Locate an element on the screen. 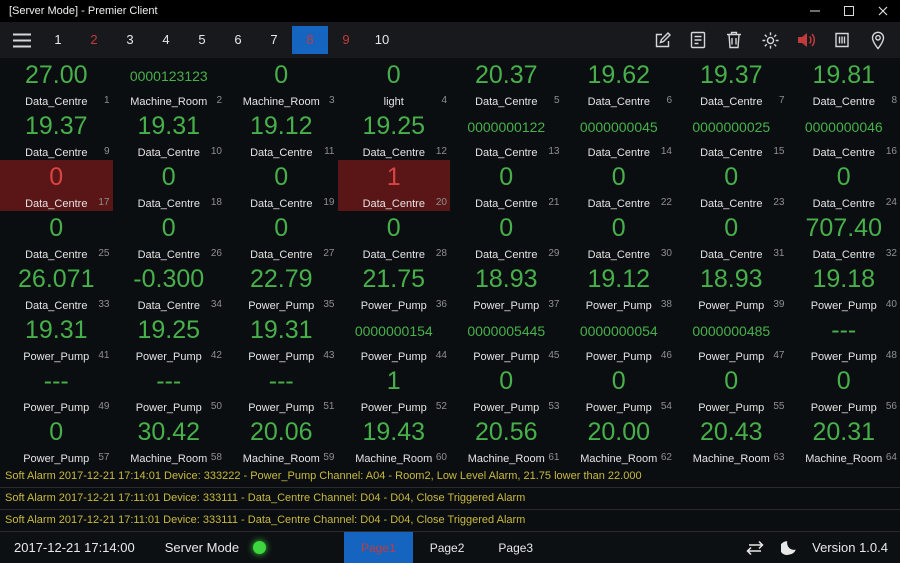  minimize-button is located at coordinates (815, 11).